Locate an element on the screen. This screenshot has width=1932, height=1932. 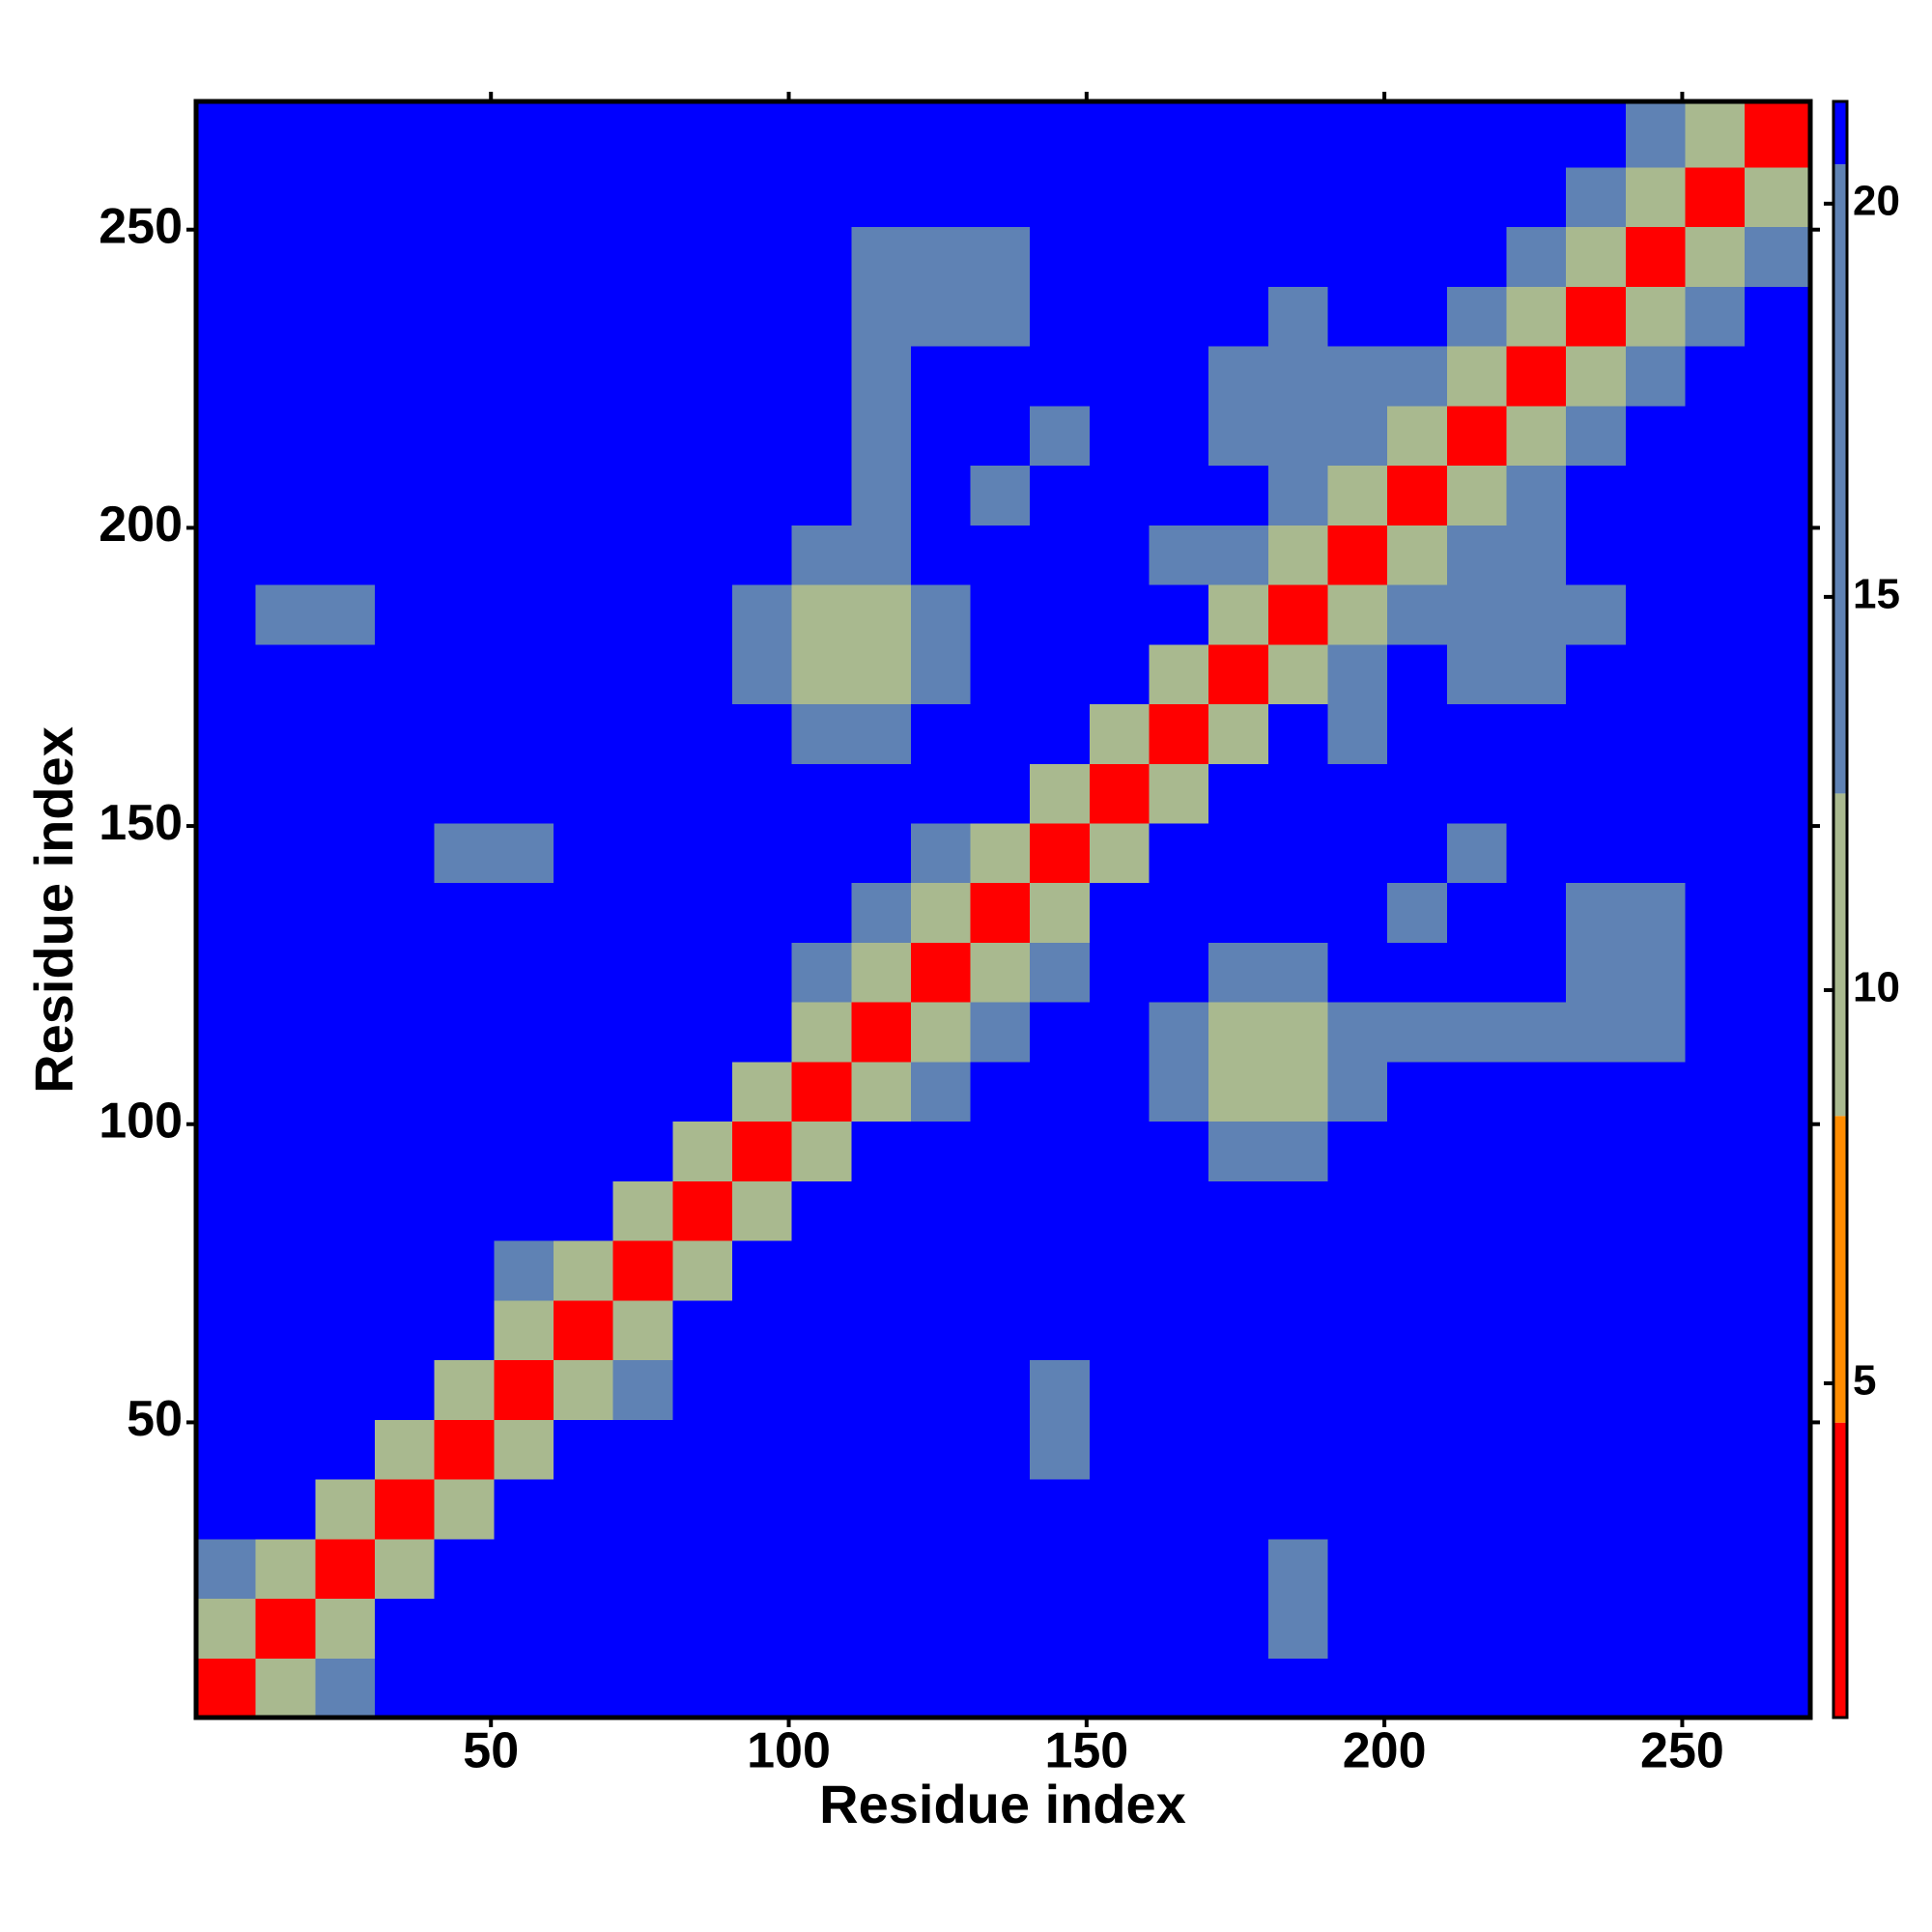
y-tick-label: 50 is located at coordinates (155, 1419).